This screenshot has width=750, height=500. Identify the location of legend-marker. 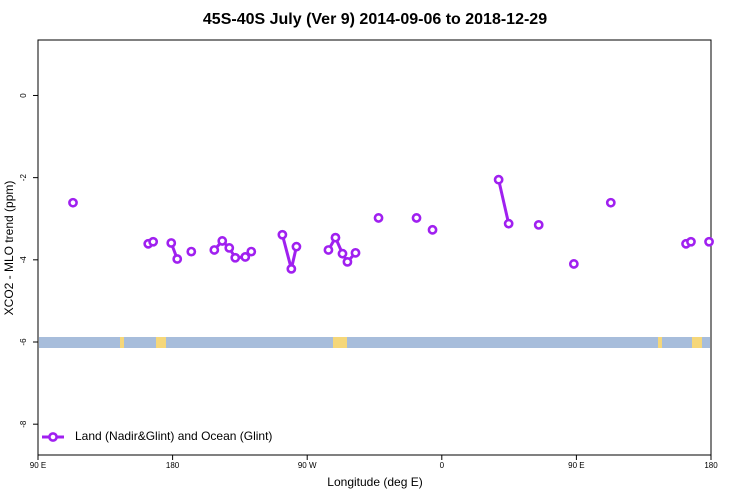
(53, 437).